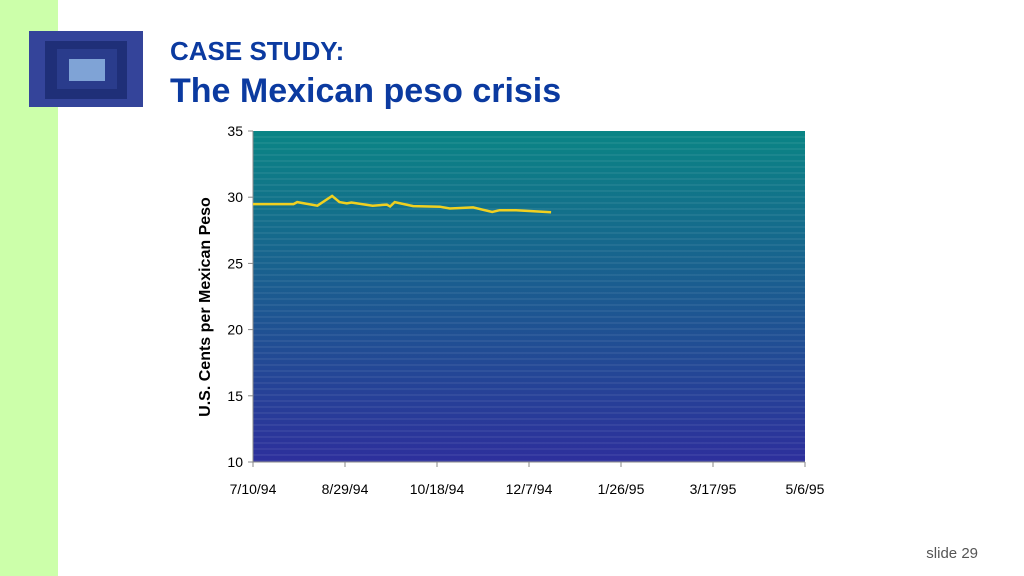 The height and width of the screenshot is (576, 1024). What do you see at coordinates (713, 489) in the screenshot?
I see `x-tick-label: 3/17/95` at bounding box center [713, 489].